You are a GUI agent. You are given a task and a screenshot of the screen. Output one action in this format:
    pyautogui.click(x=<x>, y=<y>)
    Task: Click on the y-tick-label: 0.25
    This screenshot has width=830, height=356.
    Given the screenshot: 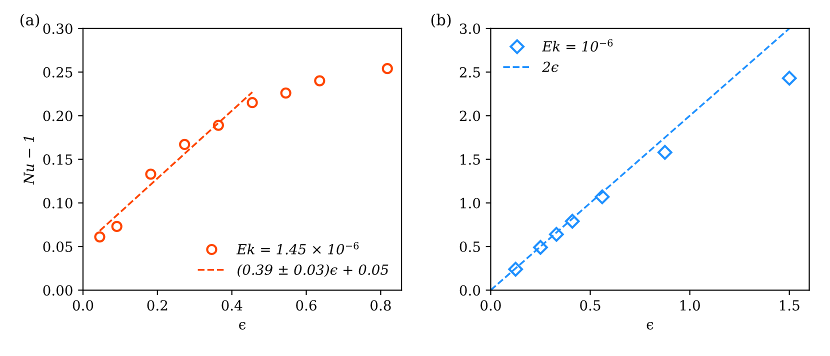 What is the action you would take?
    pyautogui.click(x=57, y=72)
    